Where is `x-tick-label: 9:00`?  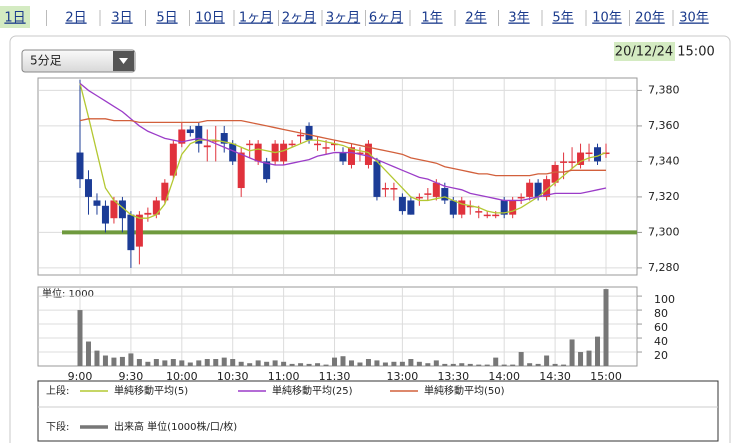
x-tick-label: 9:00 is located at coordinates (80, 376).